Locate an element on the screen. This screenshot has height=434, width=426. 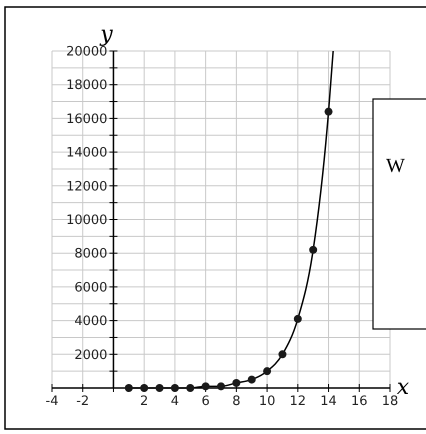
annotation: W is located at coordinates (395, 166).